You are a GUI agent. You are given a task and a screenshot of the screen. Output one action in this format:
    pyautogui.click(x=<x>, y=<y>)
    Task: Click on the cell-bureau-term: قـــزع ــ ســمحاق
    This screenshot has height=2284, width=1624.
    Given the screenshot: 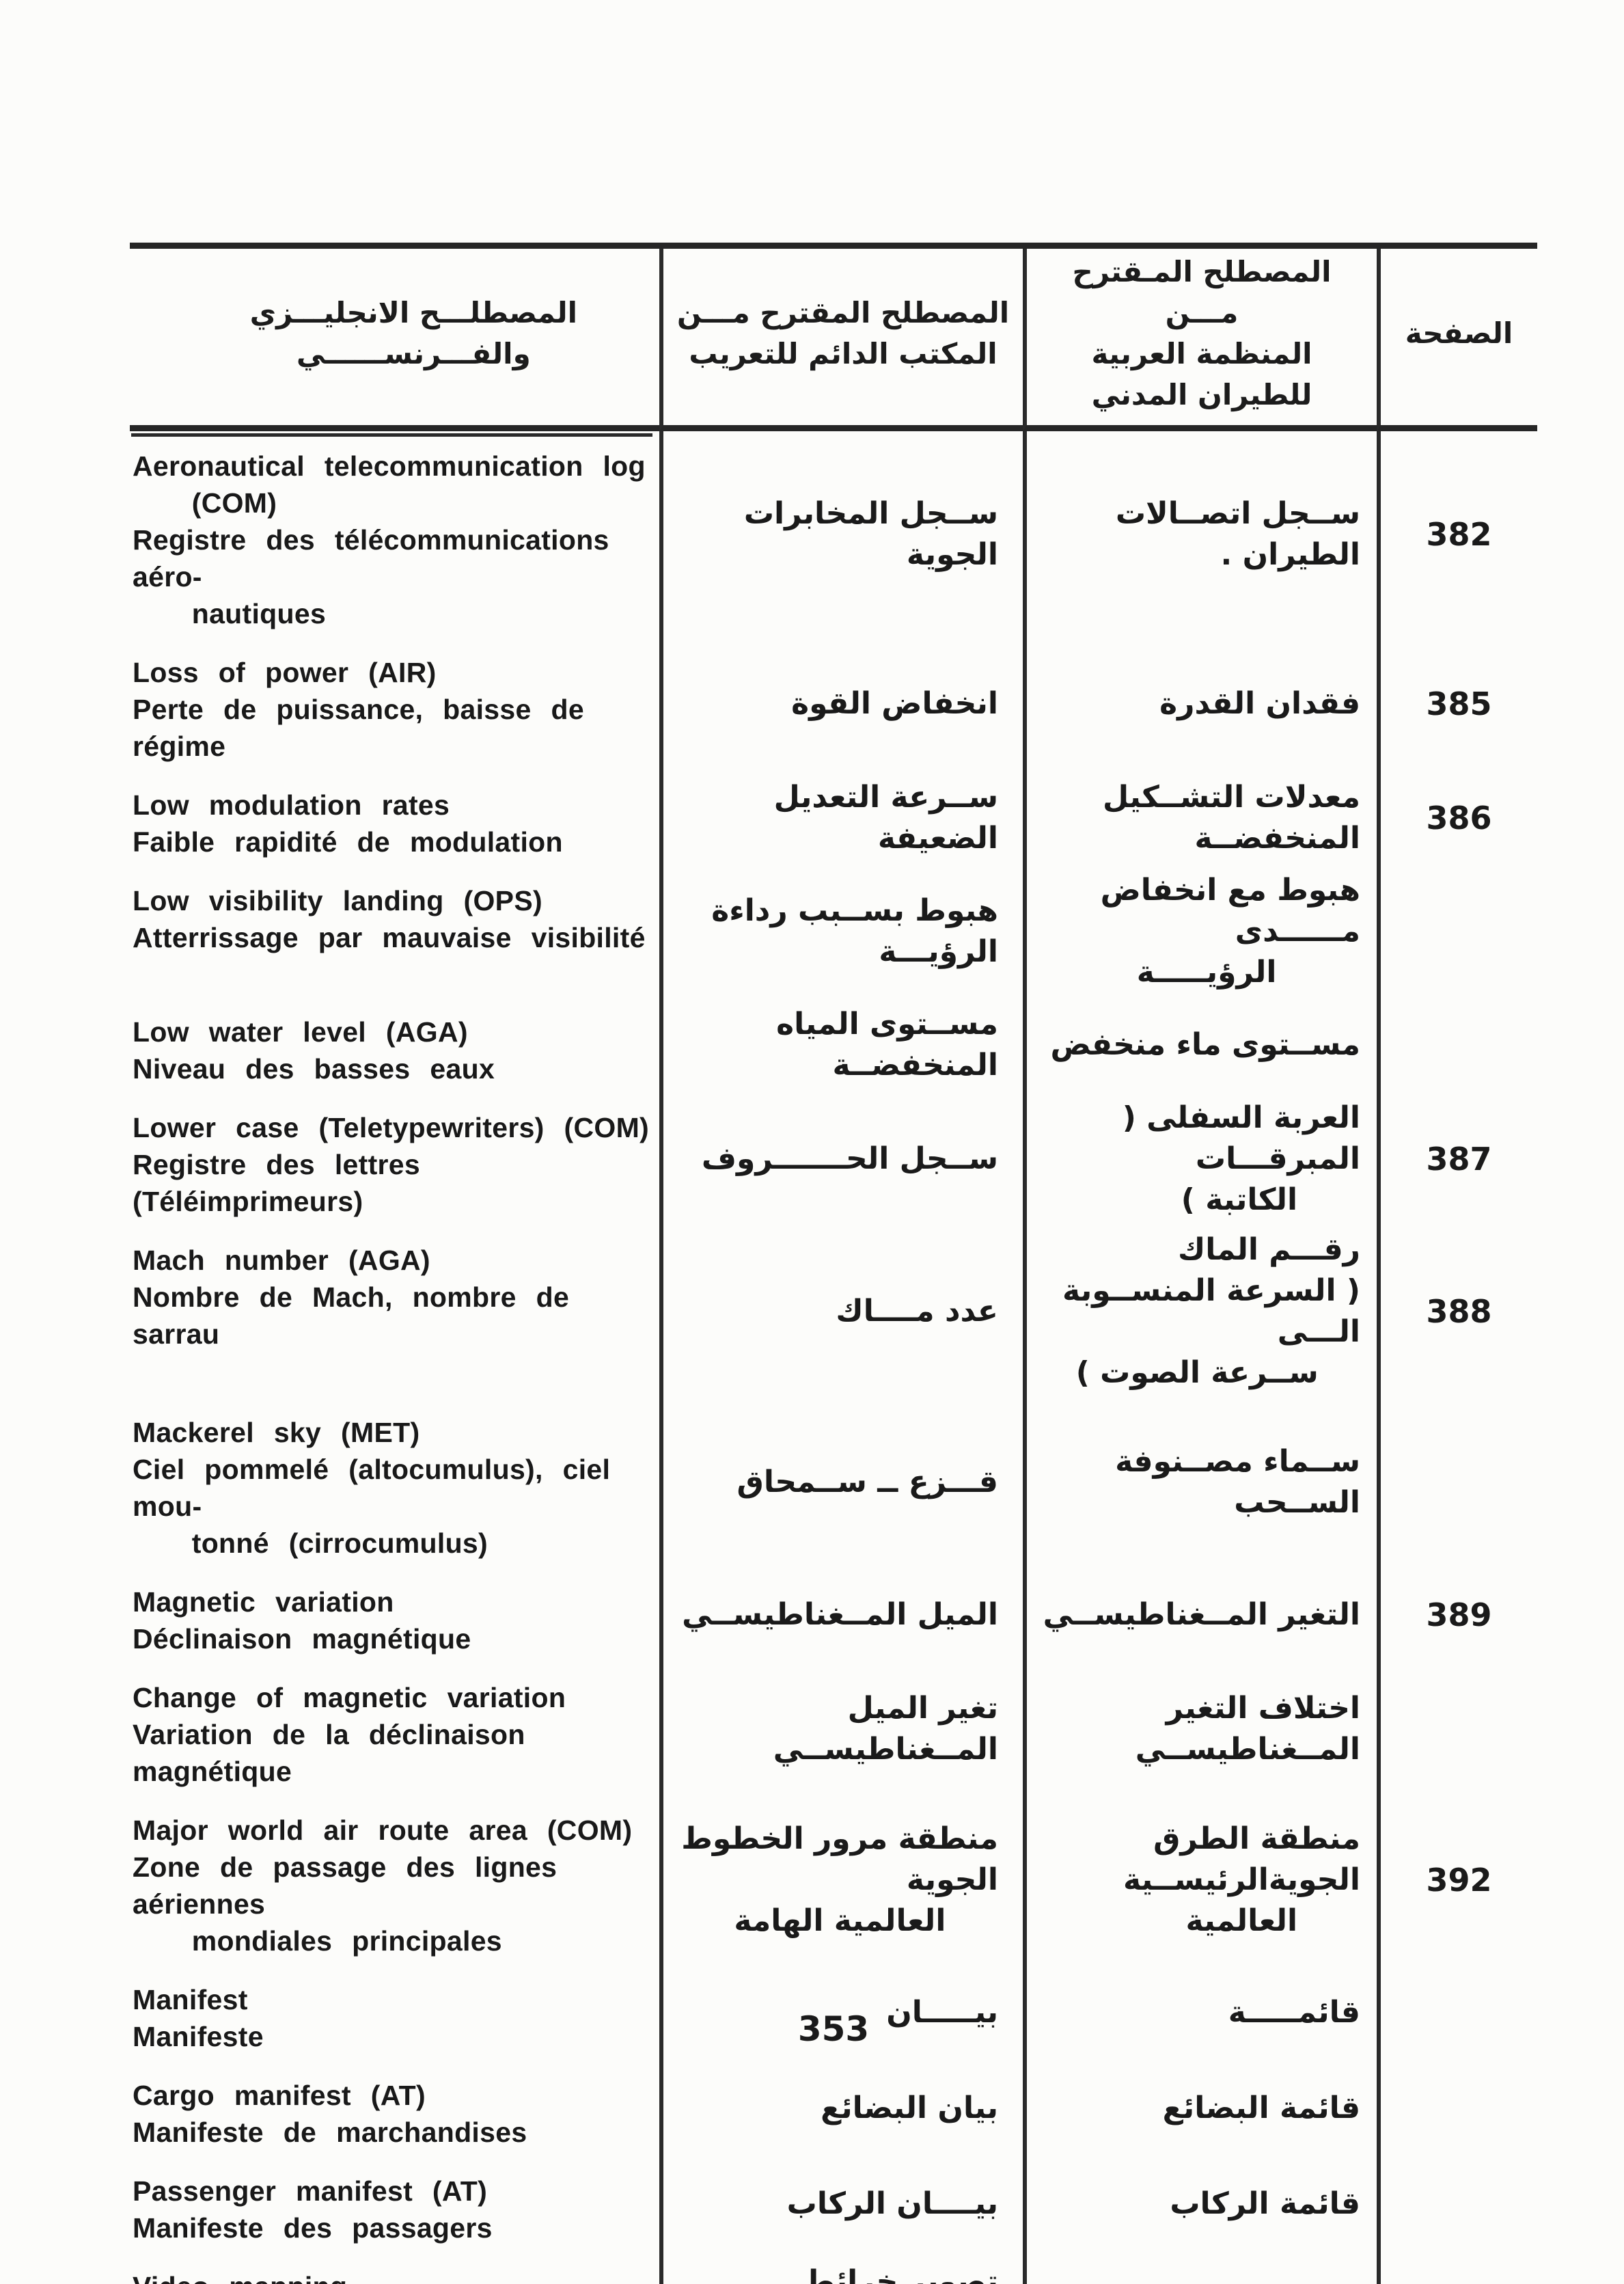 What is the action you would take?
    pyautogui.click(x=841, y=1482)
    